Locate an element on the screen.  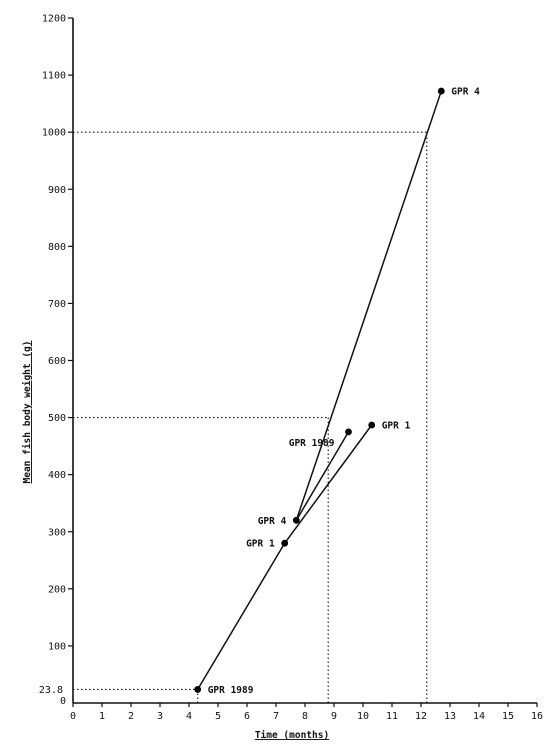
x-axis-title: Time (months) is located at coordinates (292, 735).